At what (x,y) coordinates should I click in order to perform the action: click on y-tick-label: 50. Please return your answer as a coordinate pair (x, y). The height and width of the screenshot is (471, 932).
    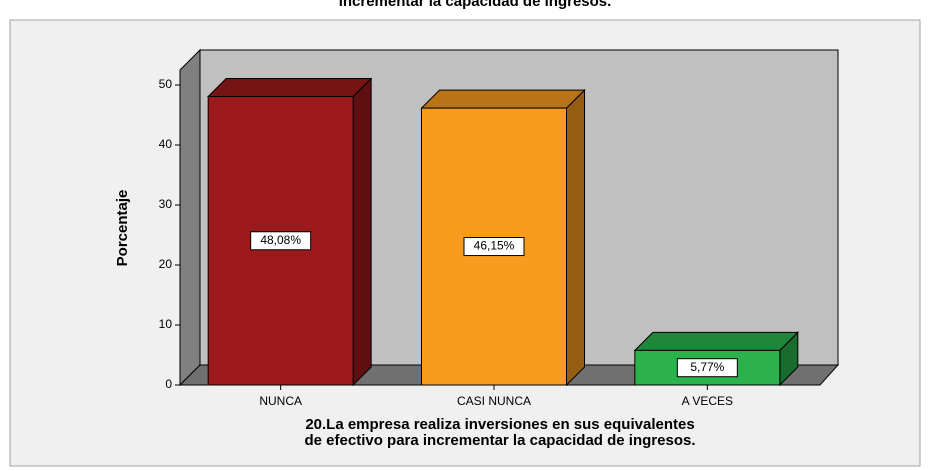
    Looking at the image, I should click on (166, 84).